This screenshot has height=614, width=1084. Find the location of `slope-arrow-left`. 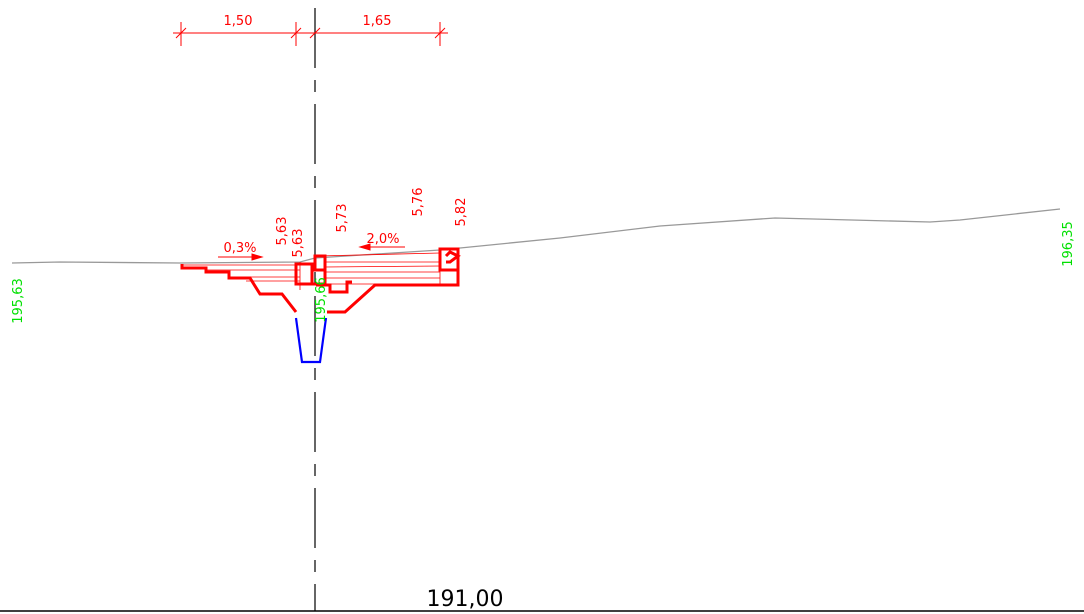

slope-arrow-left is located at coordinates (241, 257).